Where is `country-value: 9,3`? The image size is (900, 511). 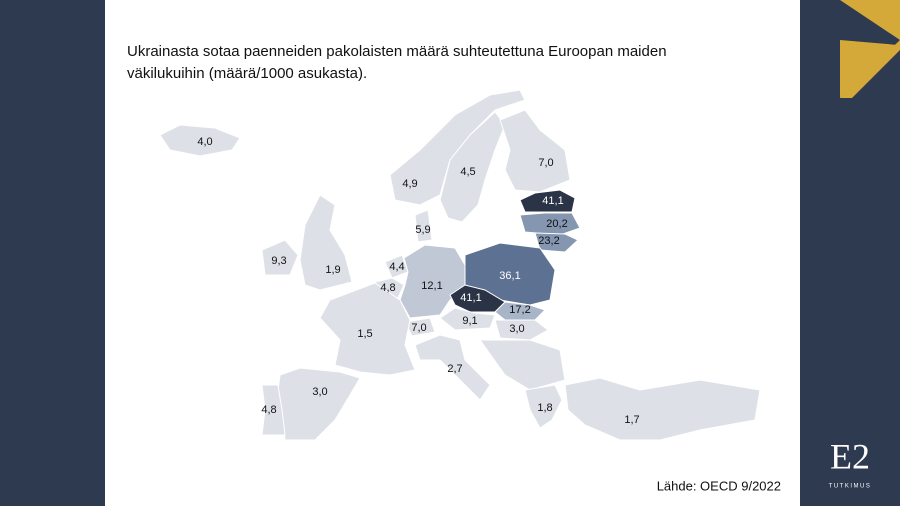 country-value: 9,3 is located at coordinates (278, 261).